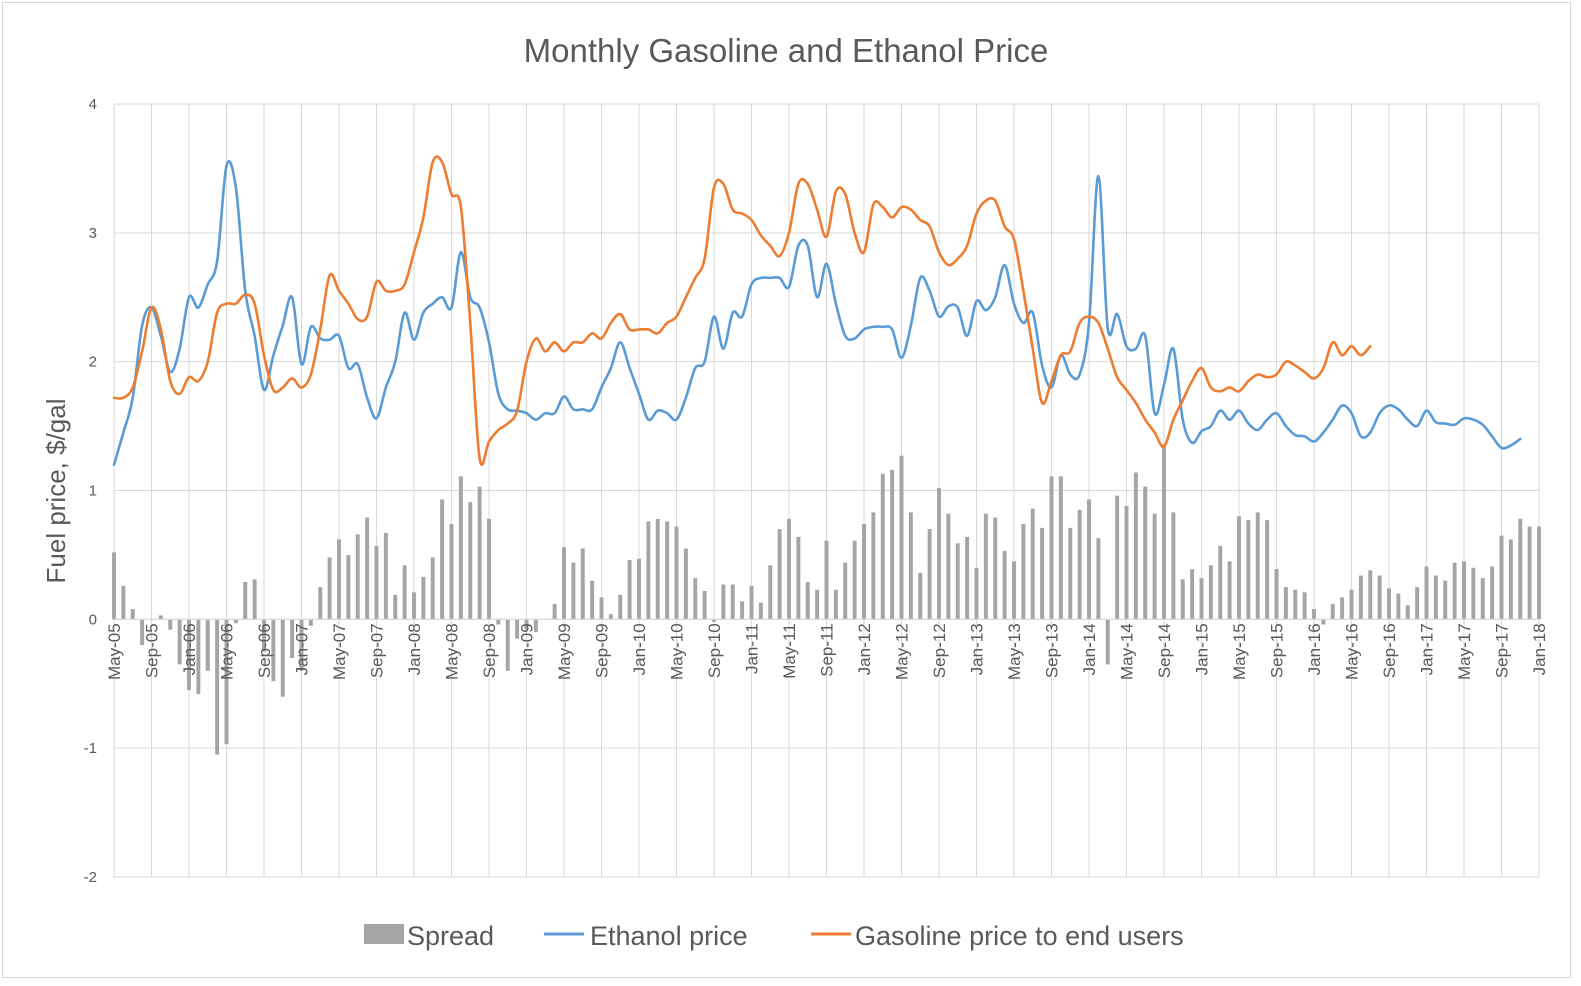  Describe the element at coordinates (752, 648) in the screenshot. I see `x-tick-label: Jan-11` at that location.